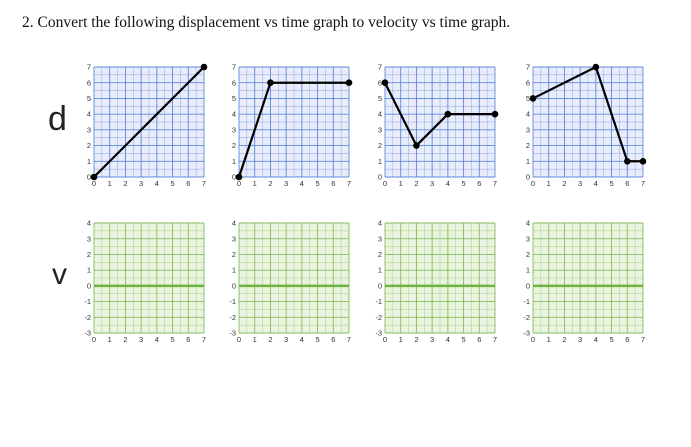 This screenshot has height=447, width=691. What do you see at coordinates (290, 281) in the screenshot?
I see `velocity-graph-2: 0 1 2 3 4 5 6 7 -3 -2 -1 0 1 2 3 4` at bounding box center [290, 281].